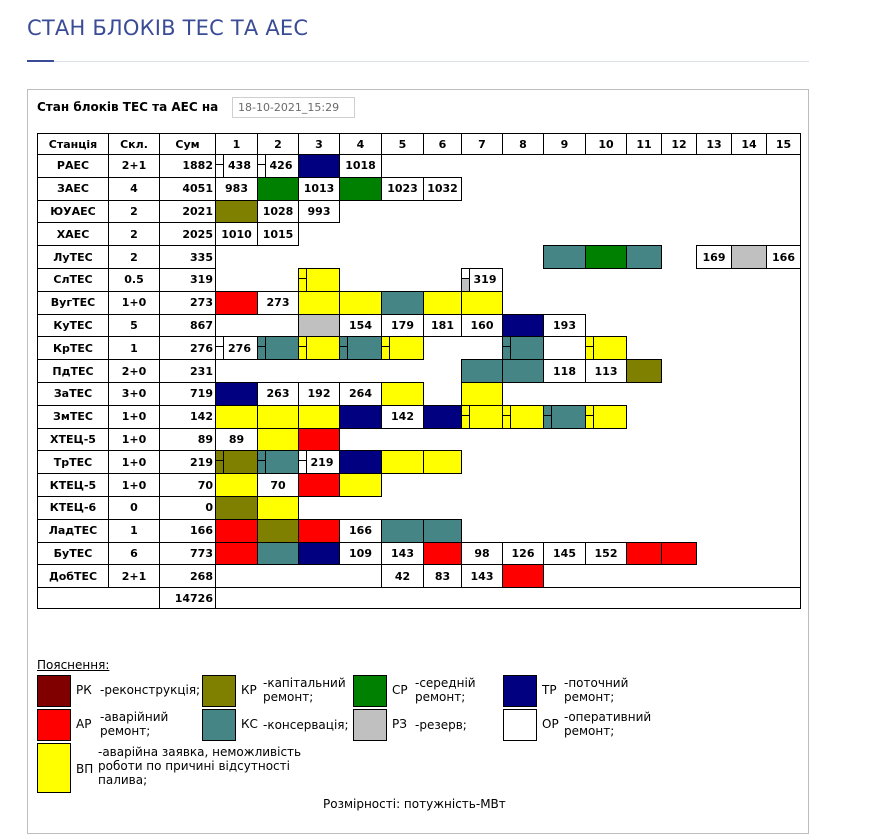  What do you see at coordinates (187, 348) in the screenshot?
I see `station-sum: 276` at bounding box center [187, 348].